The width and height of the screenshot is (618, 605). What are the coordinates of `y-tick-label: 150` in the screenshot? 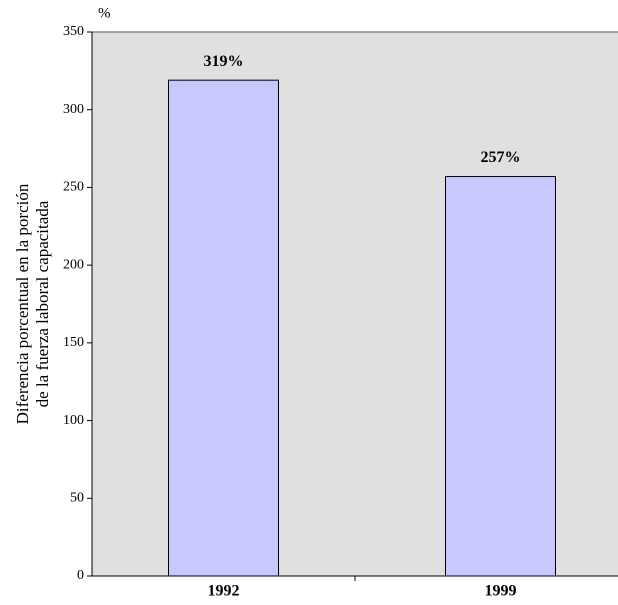 It's located at (73, 342).